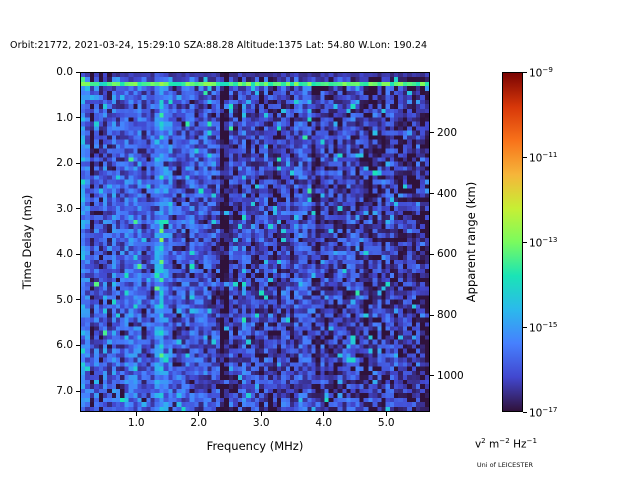 The width and height of the screenshot is (640, 480). Describe the element at coordinates (64, 72) in the screenshot. I see `y-tick-label: 0.0` at that location.